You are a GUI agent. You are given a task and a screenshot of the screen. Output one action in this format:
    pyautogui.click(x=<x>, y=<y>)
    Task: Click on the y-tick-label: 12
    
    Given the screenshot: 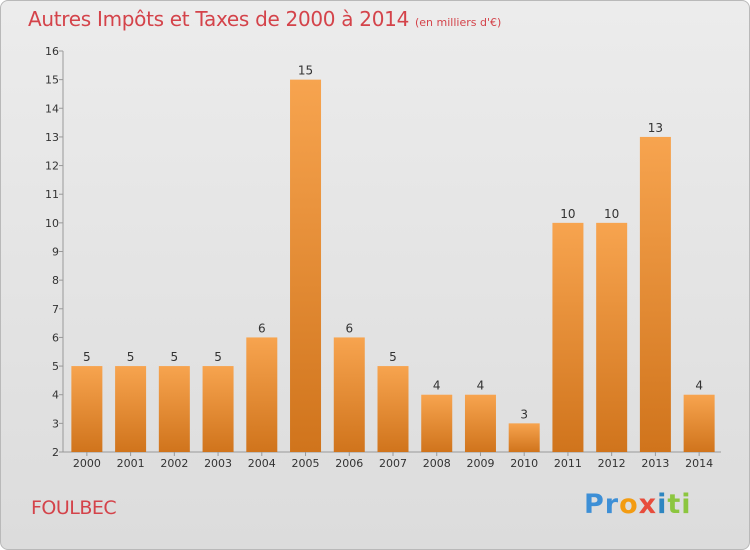 What is the action you would take?
    pyautogui.click(x=52, y=166)
    